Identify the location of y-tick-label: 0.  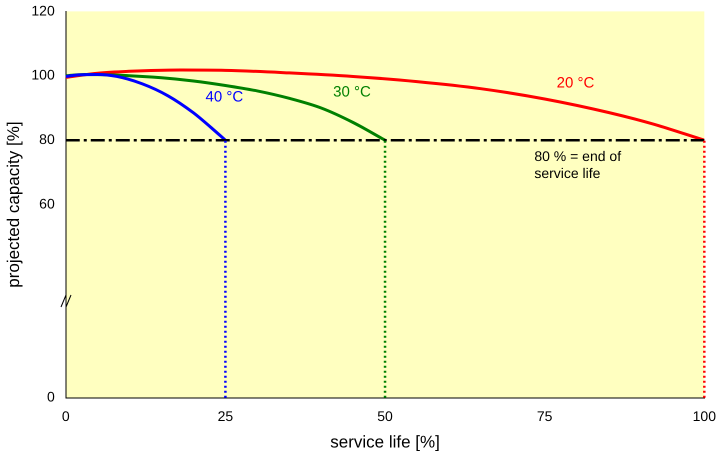
(50, 396).